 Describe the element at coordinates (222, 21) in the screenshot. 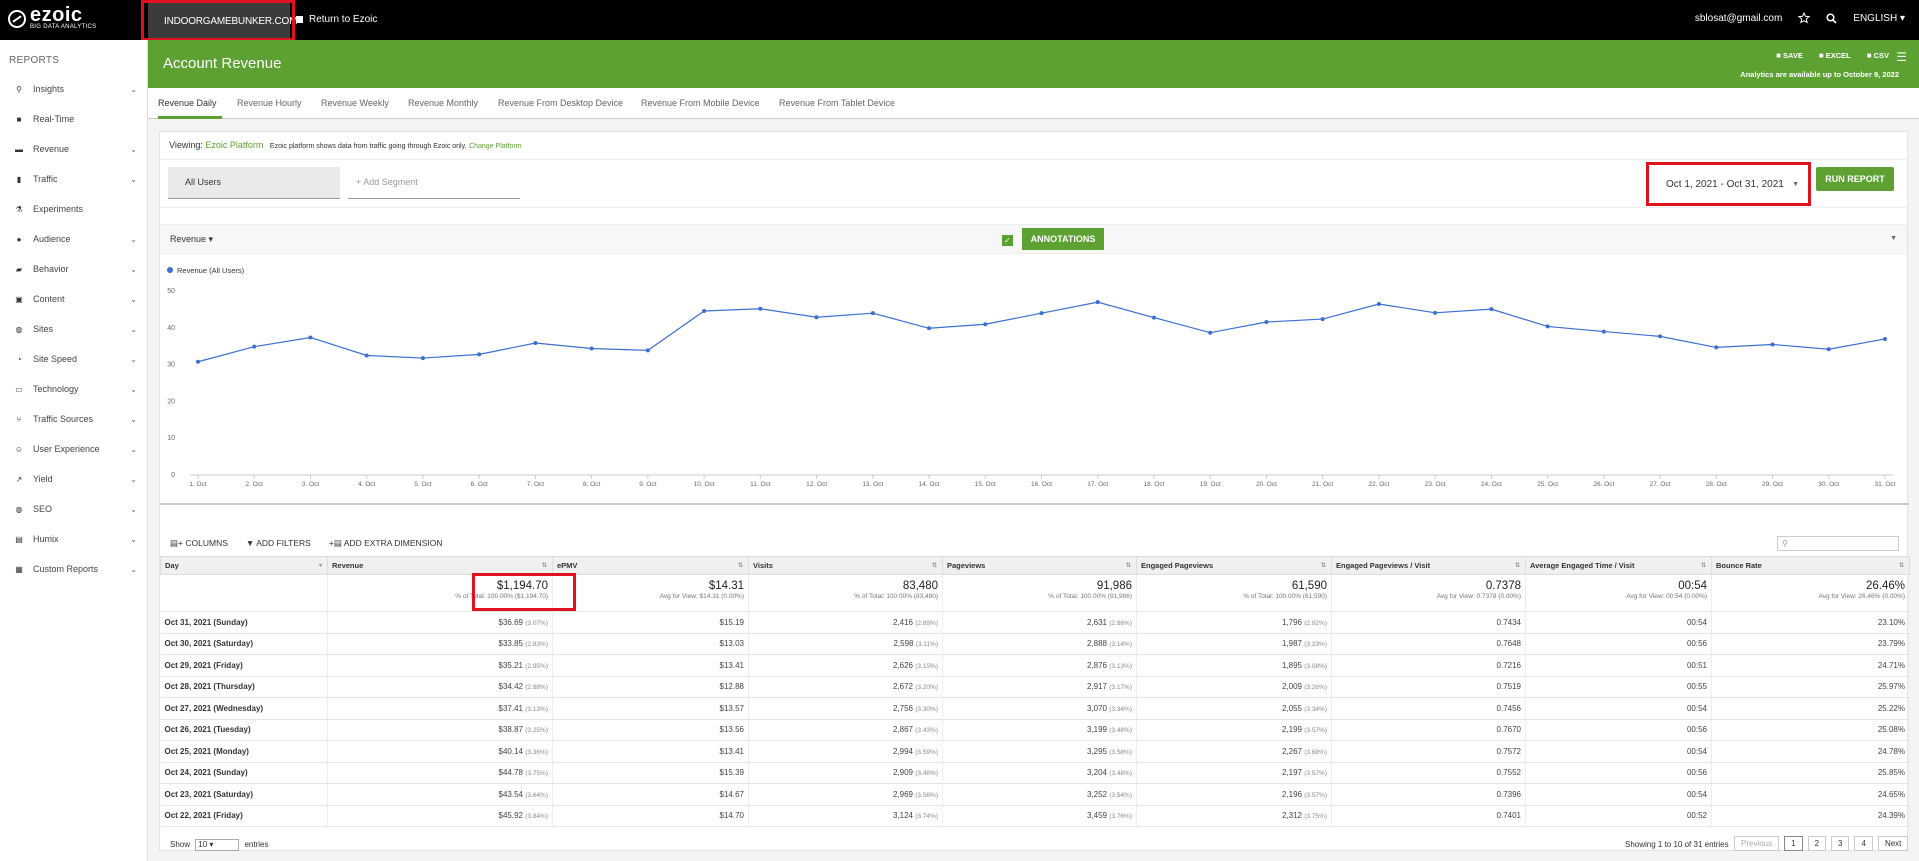

I see `site-selector-tab: INDOORGAMEBUNKER.COM` at that location.